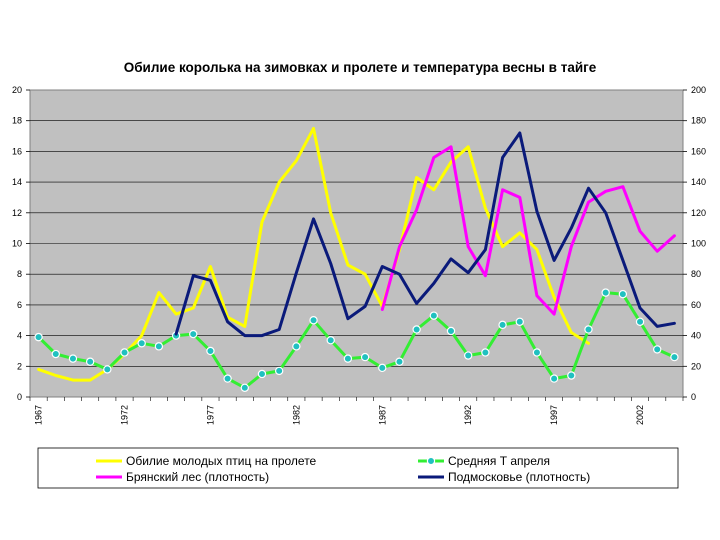  Describe the element at coordinates (19, 274) in the screenshot. I see `y-left-tick-label: 8` at that location.